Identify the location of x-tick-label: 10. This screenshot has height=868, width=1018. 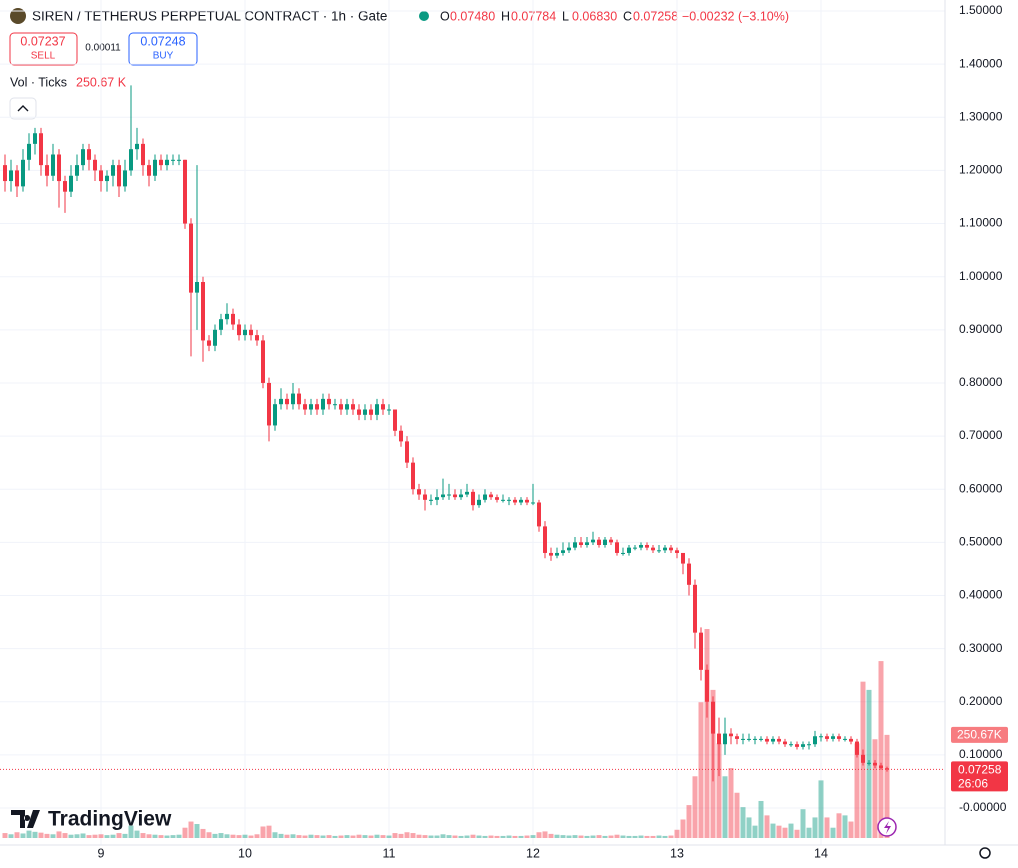
(245, 853).